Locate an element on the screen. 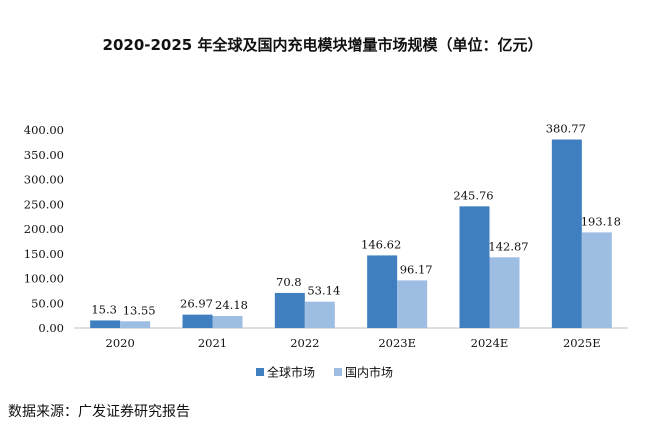 This screenshot has width=645, height=433. y-tick-label: 50.00 is located at coordinates (47, 303).